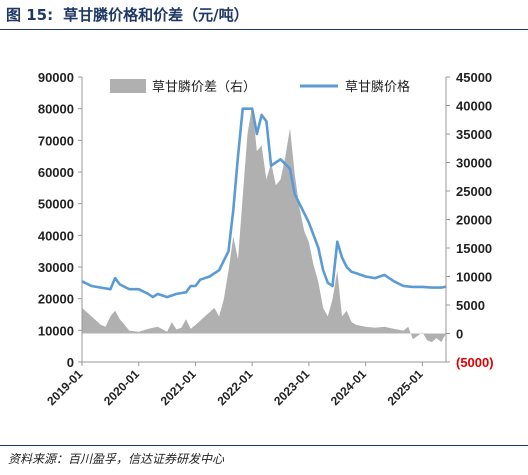 Image resolution: width=528 pixels, height=475 pixels. I want to click on right-tick-label: 5000, so click(470, 305).